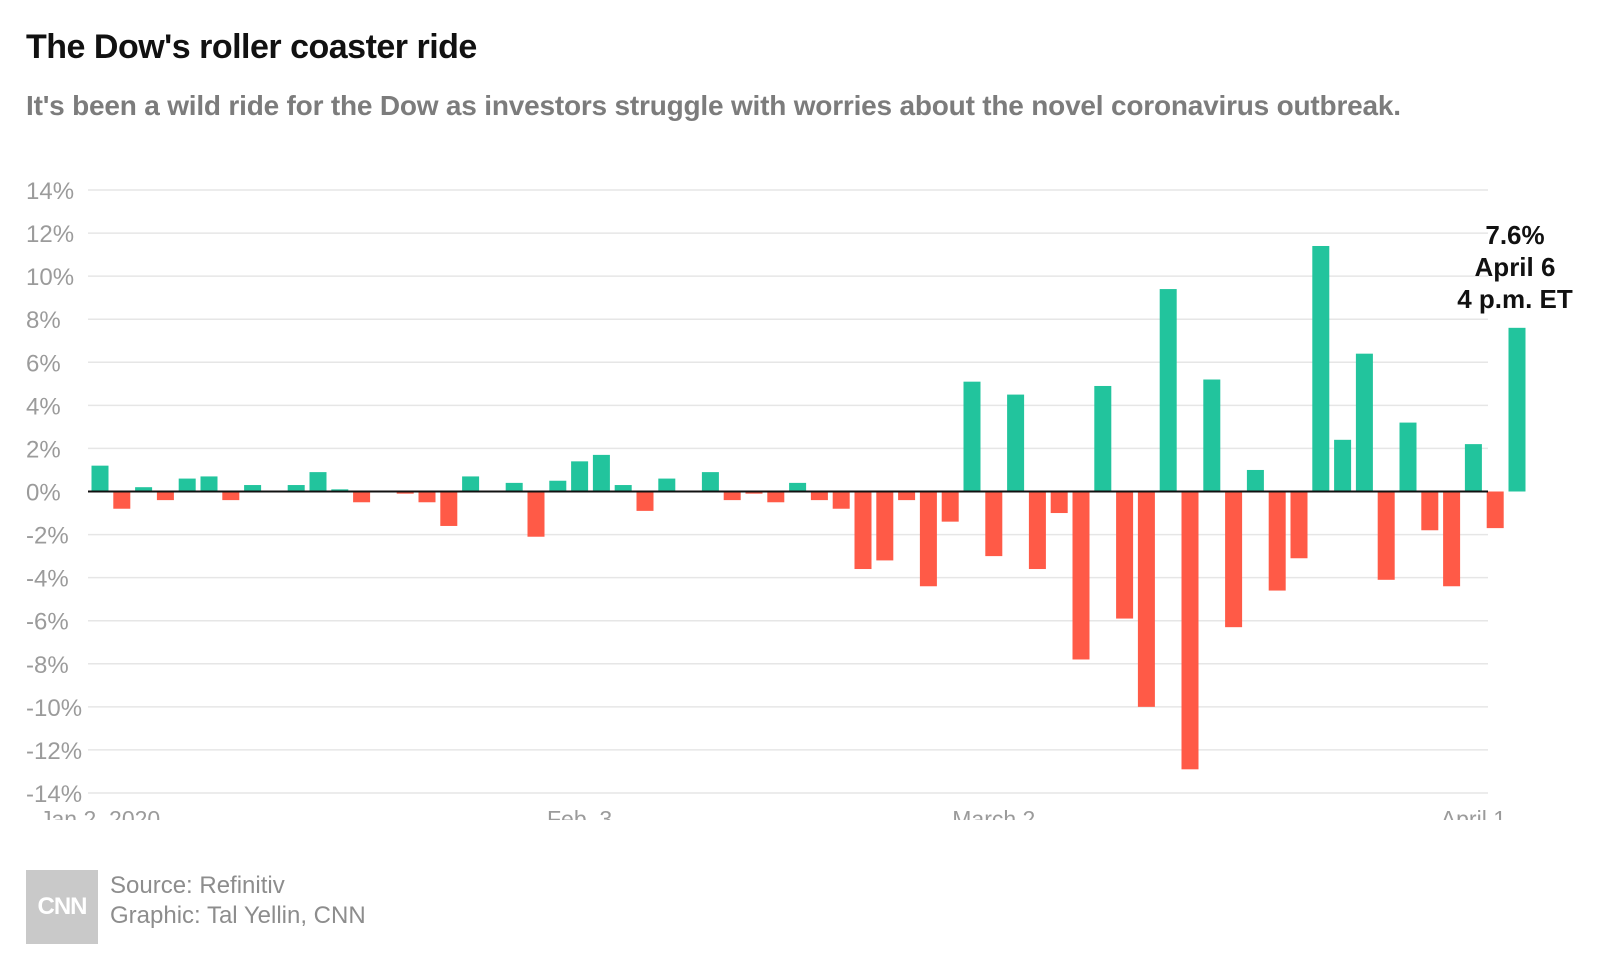 Image resolution: width=1604 pixels, height=960 pixels. What do you see at coordinates (47, 579) in the screenshot?
I see `y-tick-label: -4%` at bounding box center [47, 579].